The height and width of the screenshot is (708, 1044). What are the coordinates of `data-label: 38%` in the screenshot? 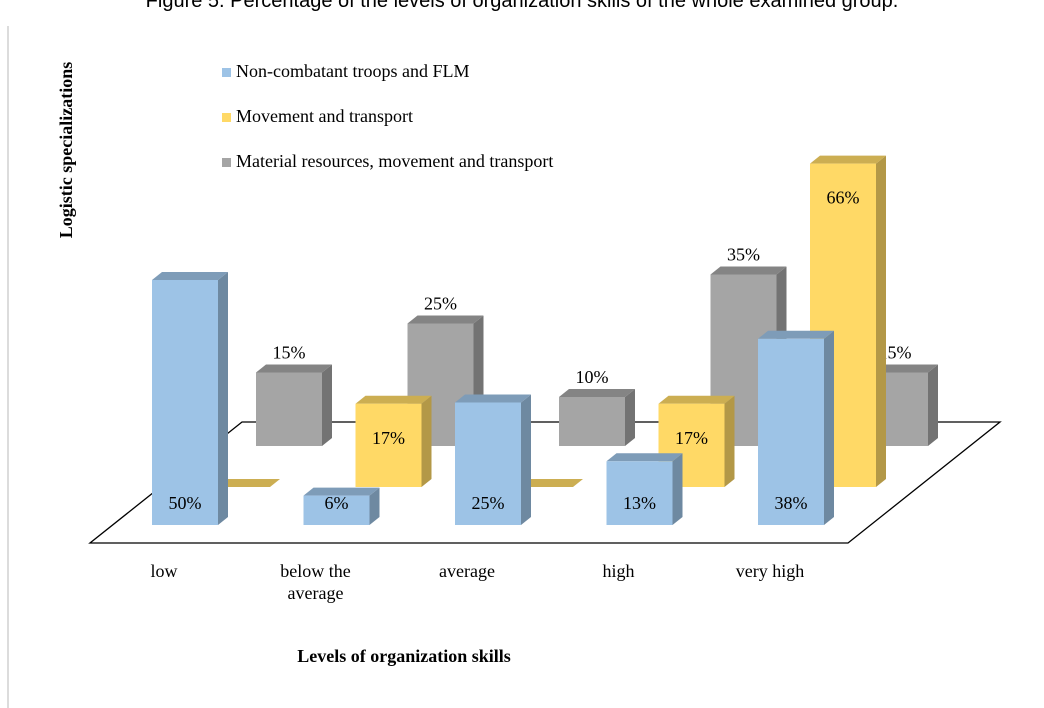 It's located at (791, 503).